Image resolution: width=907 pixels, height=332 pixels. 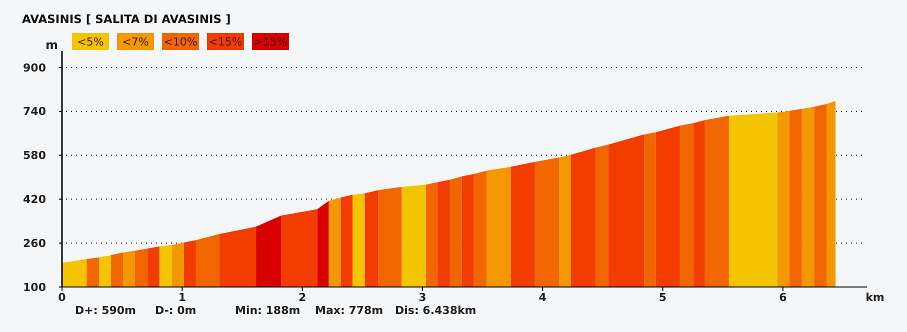 What do you see at coordinates (34, 155) in the screenshot?
I see `y-tick-label: 580` at bounding box center [34, 155].